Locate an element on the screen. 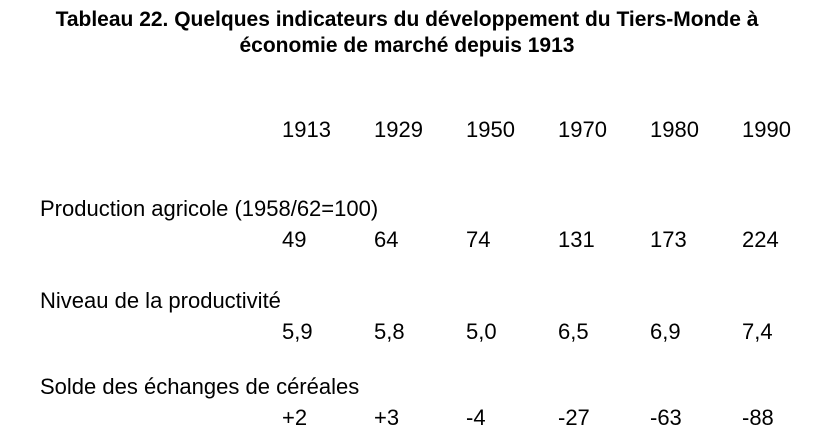 This screenshot has height=446, width=814. value-row-niveau-productivite: 5,9 5,8 5,0 6,5 6,9 7,4 is located at coordinates (407, 331).